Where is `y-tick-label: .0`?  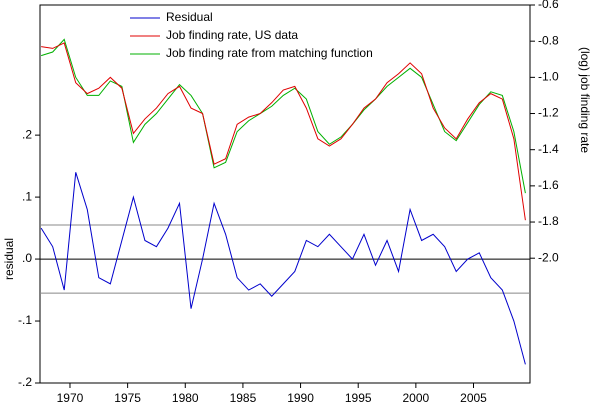 y-tick-label: .0 is located at coordinates (27, 258).